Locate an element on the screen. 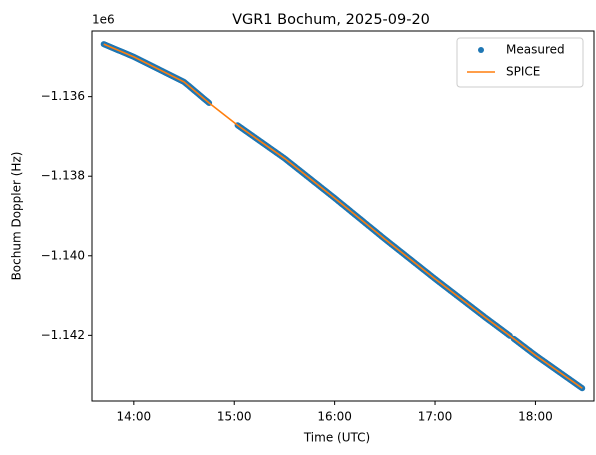 The width and height of the screenshot is (596, 455). x-tick-label: 17:00 is located at coordinates (435, 417).